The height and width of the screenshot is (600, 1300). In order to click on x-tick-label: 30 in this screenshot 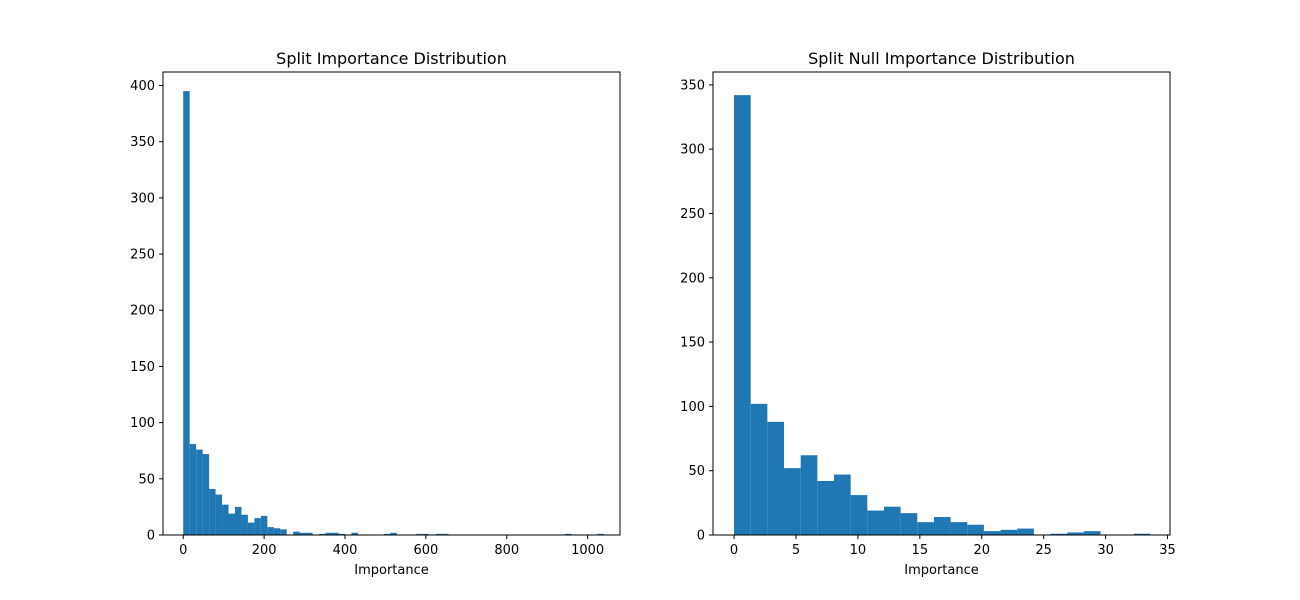, I will do `click(1105, 550)`.